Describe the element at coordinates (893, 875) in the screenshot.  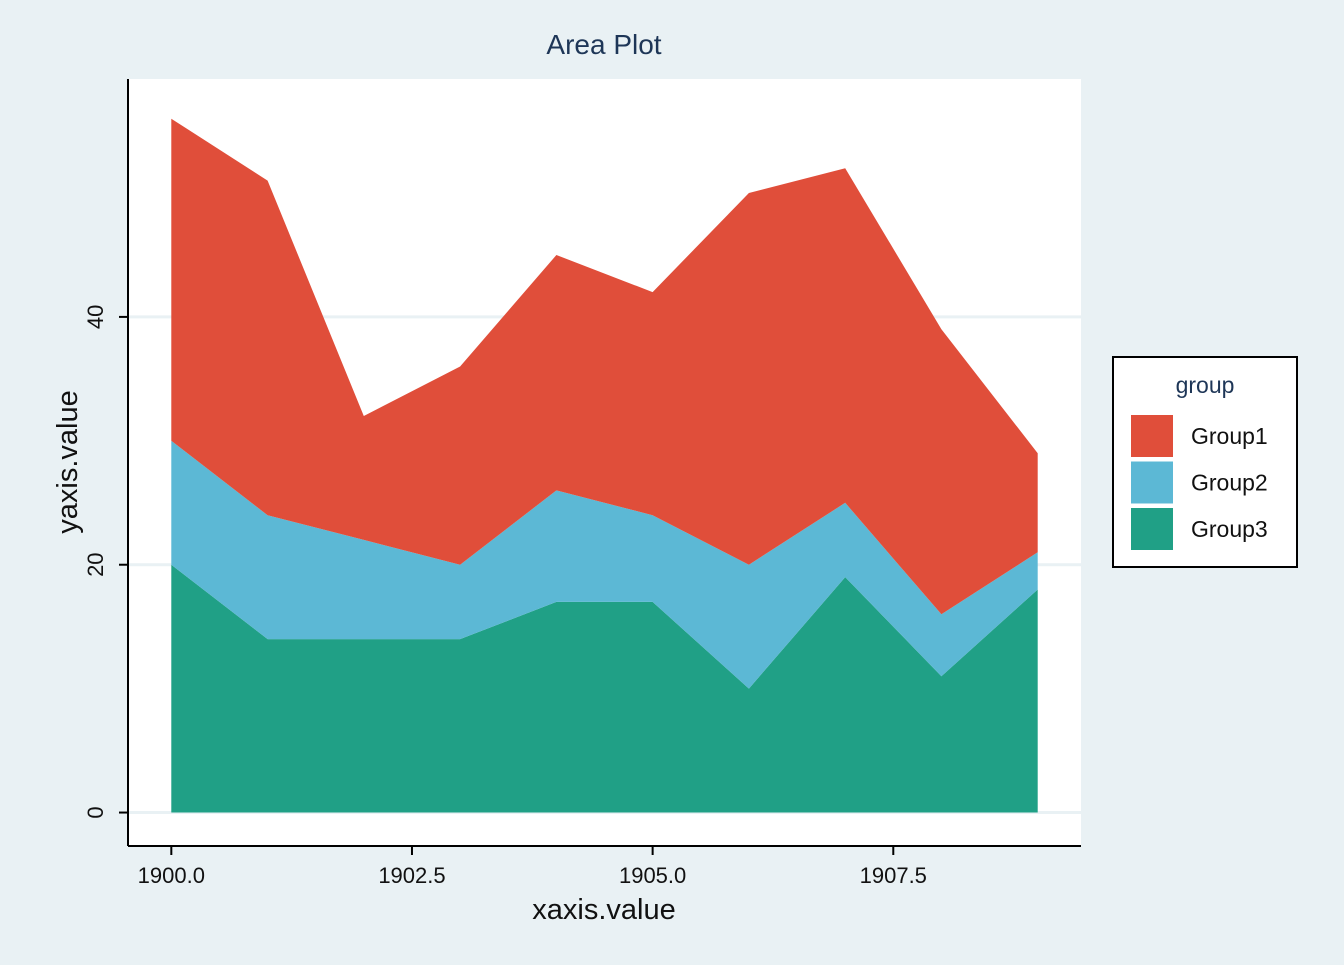
I see `x-tick-label: 1907.5` at that location.